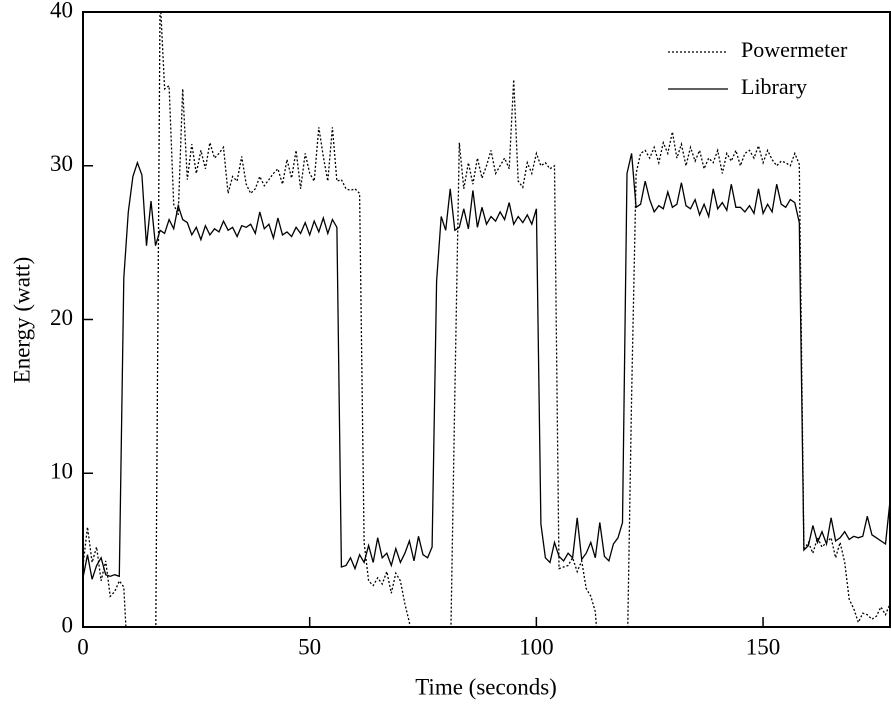  What do you see at coordinates (794, 49) in the screenshot?
I see `legend-label: Powermeter` at bounding box center [794, 49].